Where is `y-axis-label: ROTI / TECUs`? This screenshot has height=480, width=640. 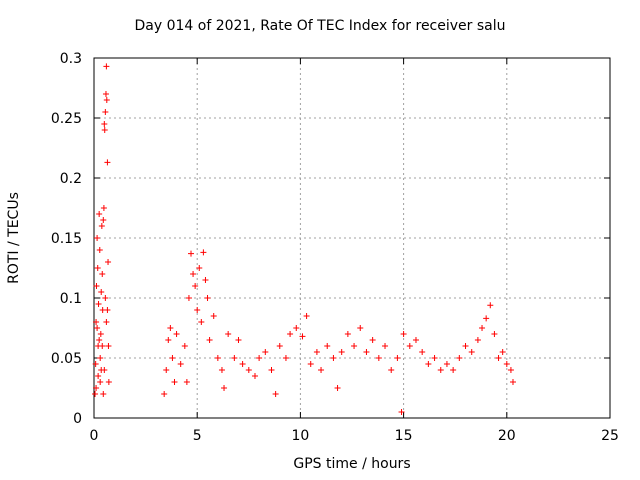
y-axis-label: ROTI / TECUs is located at coordinates (14, 238).